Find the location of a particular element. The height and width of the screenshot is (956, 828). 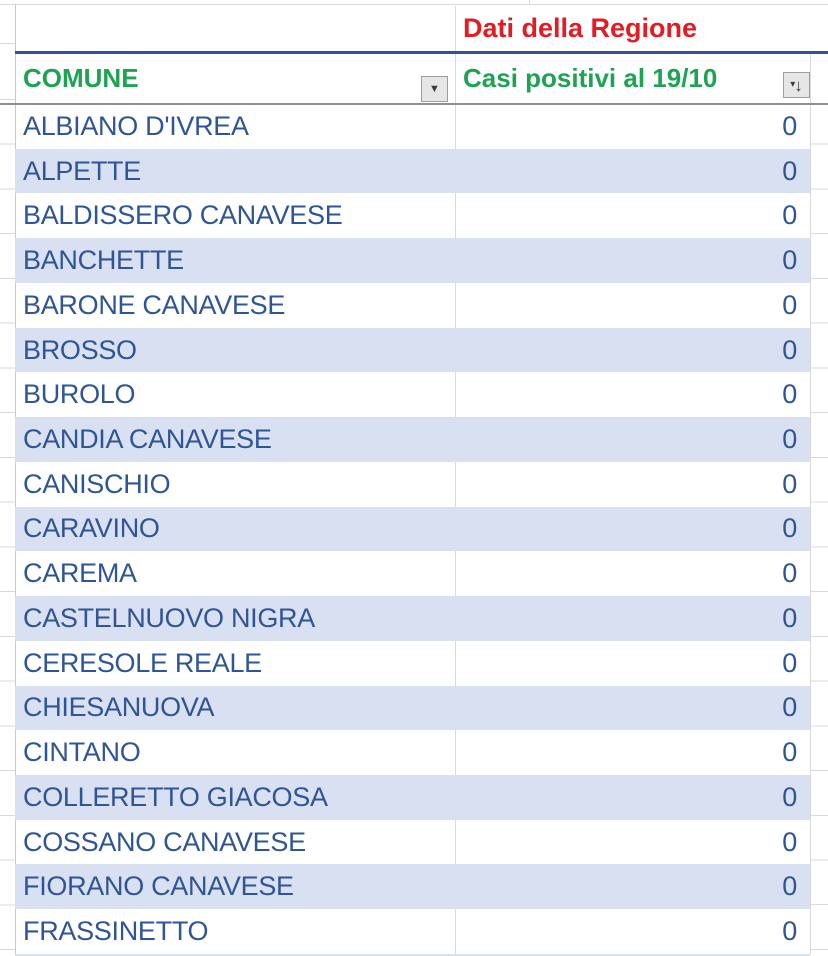

comune-cell-text: FIORANO CANAVESE is located at coordinates (158, 886).